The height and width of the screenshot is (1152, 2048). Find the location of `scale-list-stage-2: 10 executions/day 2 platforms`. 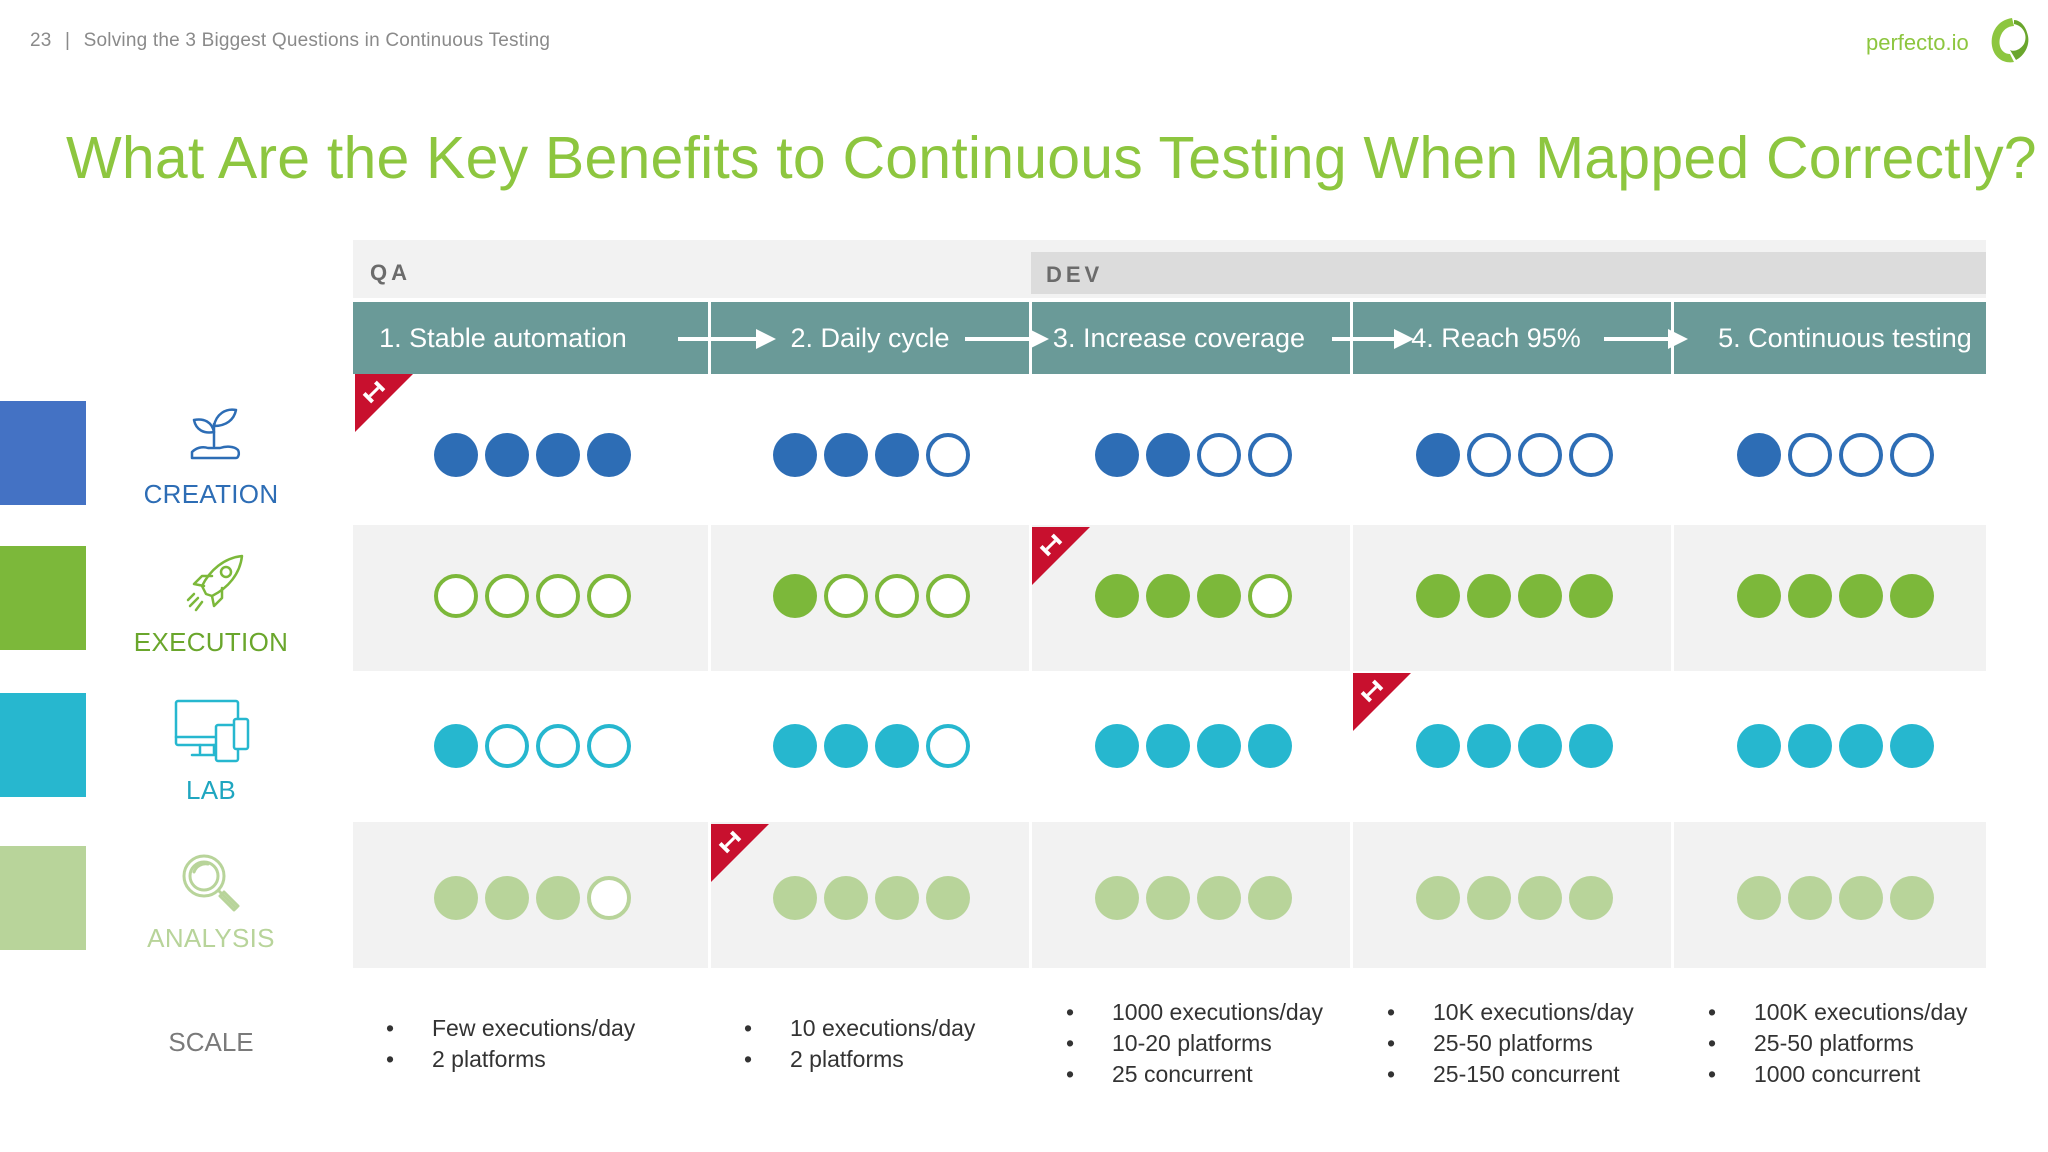

scale-list-stage-2: 10 executions/day 2 platforms is located at coordinates (846, 1044).